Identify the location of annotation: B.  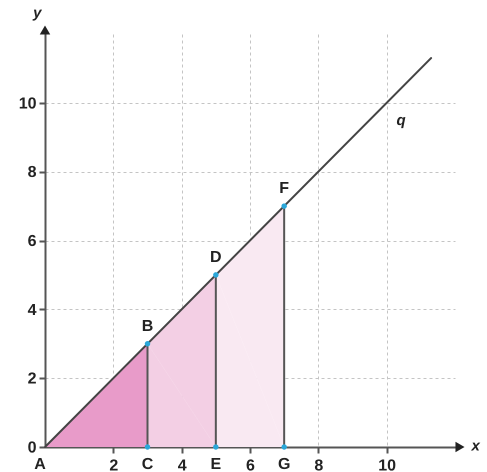
(148, 326).